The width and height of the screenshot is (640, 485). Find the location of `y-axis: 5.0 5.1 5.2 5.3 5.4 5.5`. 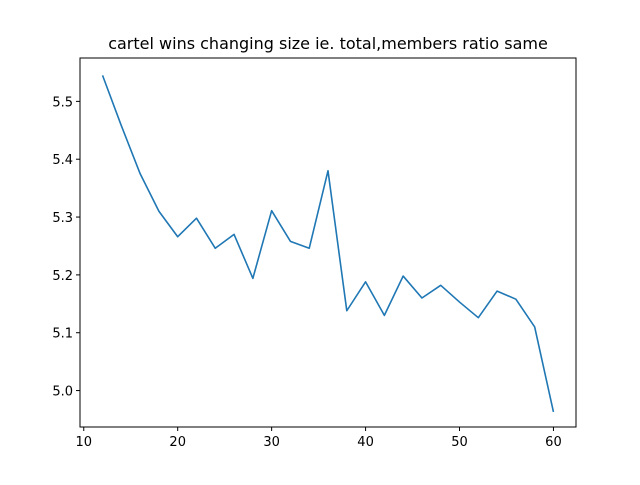

y-axis: 5.0 5.1 5.2 5.3 5.4 5.5 is located at coordinates (66, 247).